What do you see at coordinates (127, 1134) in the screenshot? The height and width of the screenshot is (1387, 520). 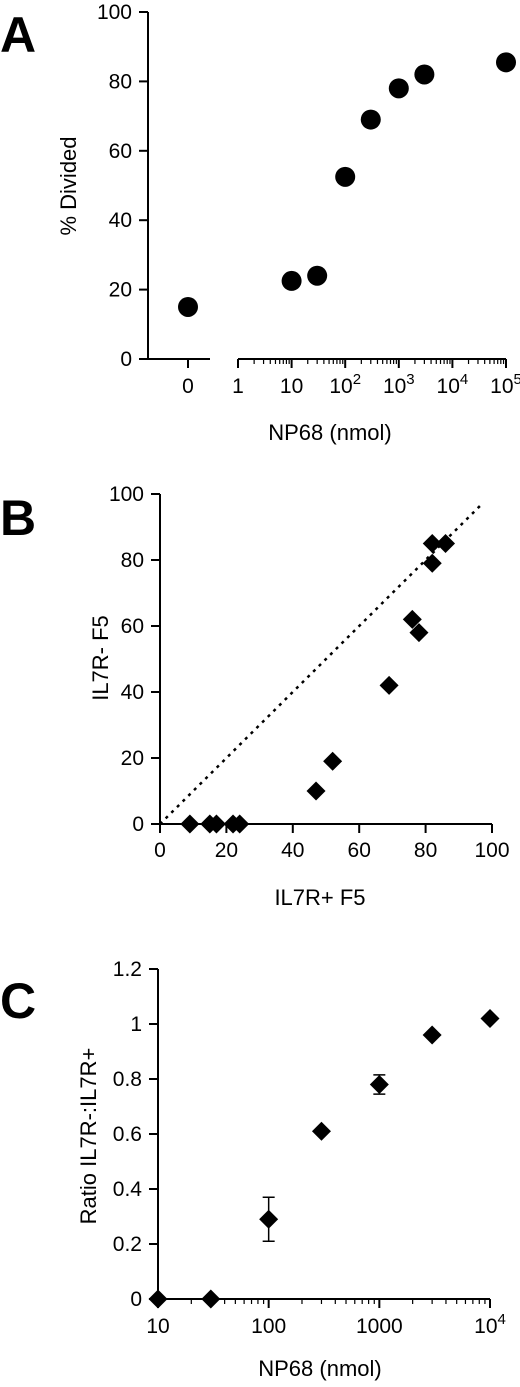 I see `panel-c-ytick-label-3: 0.6` at bounding box center [127, 1134].